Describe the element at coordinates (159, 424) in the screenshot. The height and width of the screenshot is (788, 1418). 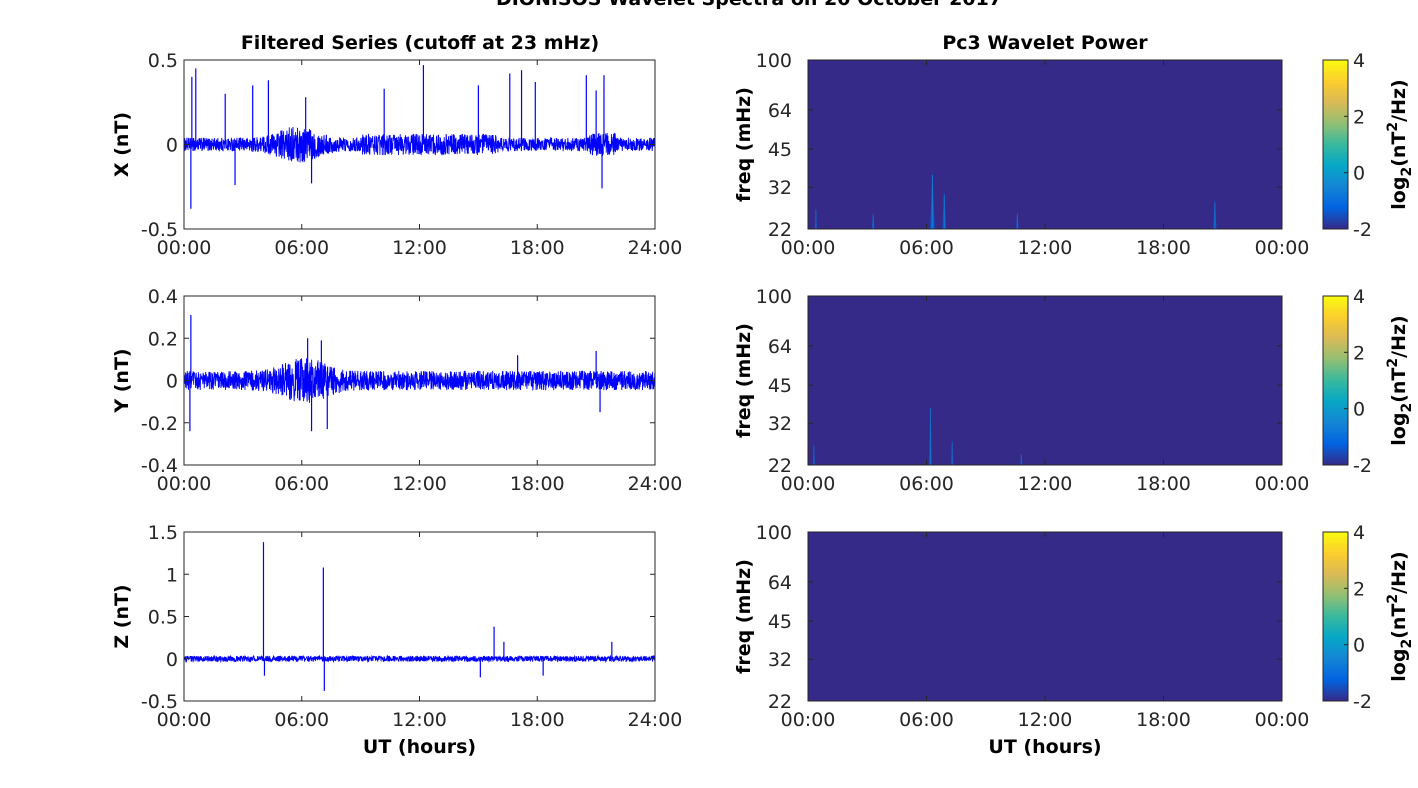
I see `y-tick-label: -0.2` at that location.